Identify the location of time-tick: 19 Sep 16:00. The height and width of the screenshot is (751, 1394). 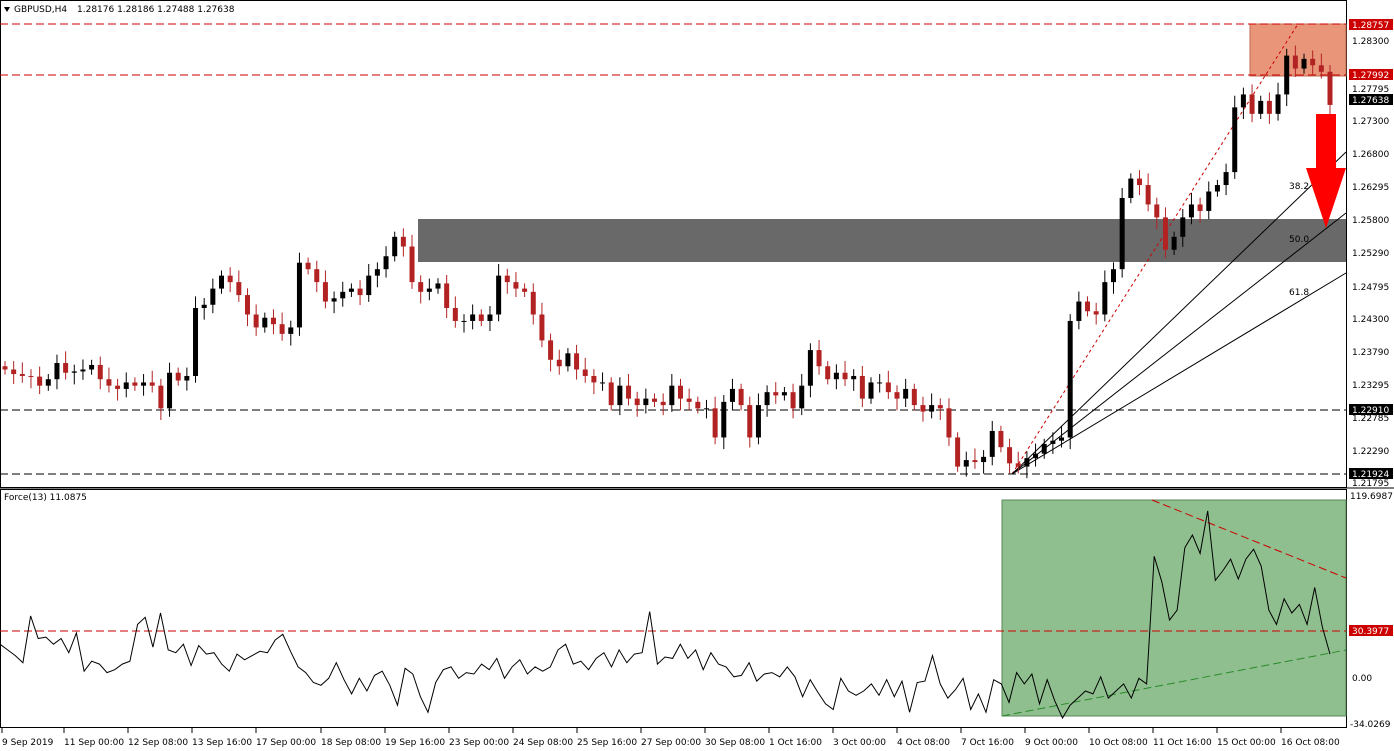
(415, 743).